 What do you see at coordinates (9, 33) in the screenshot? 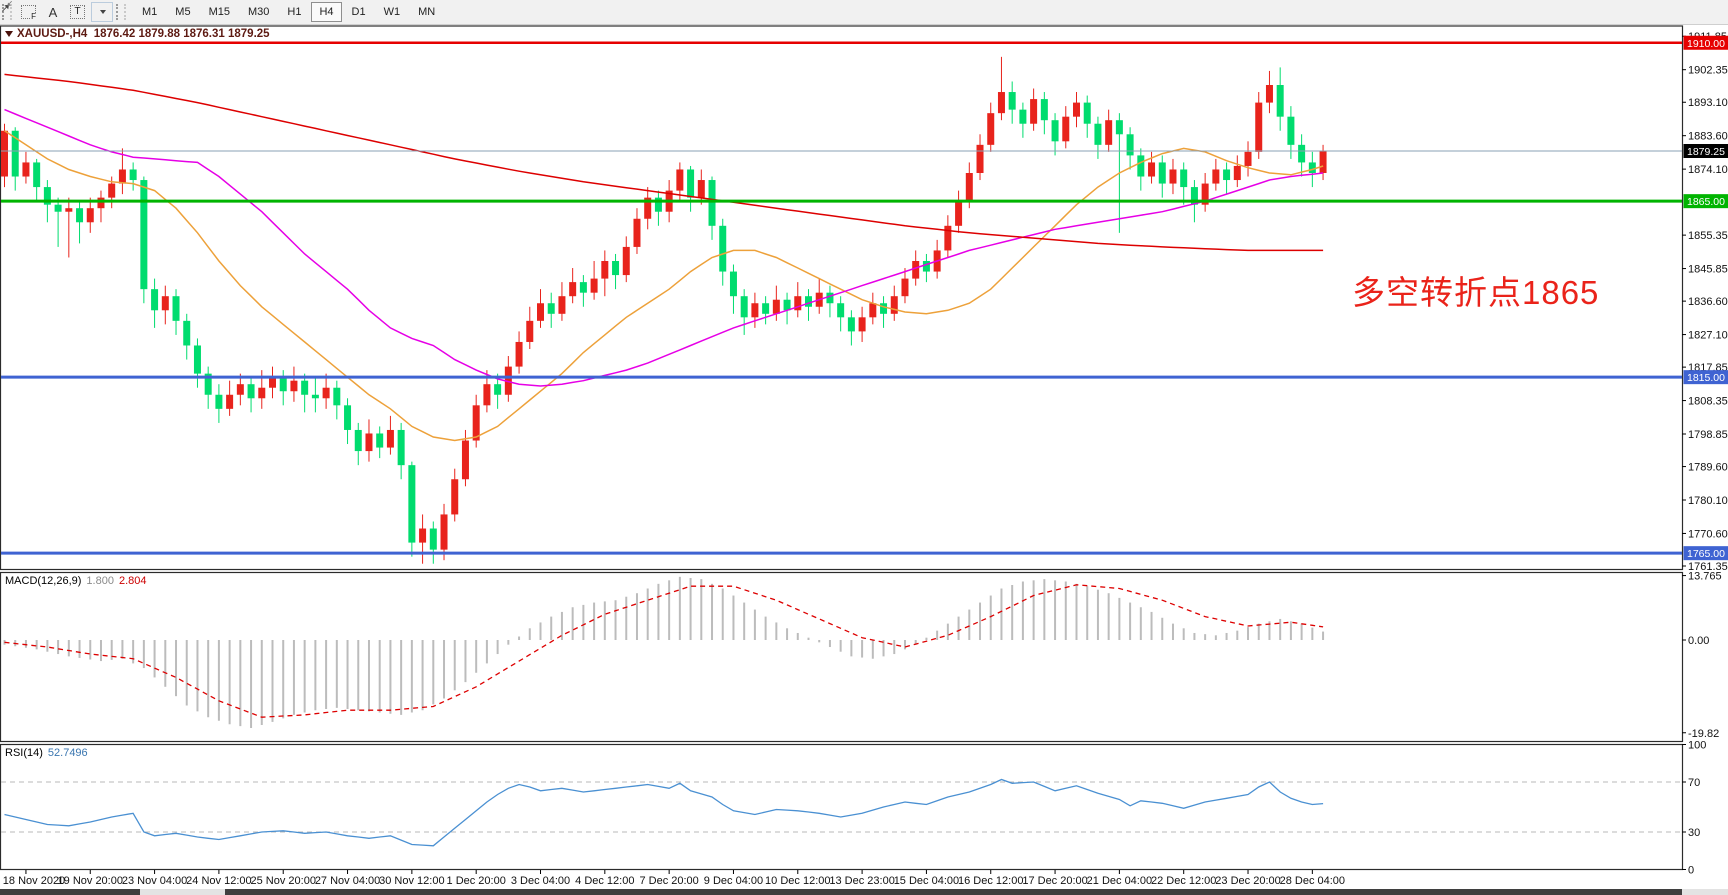
I see `symbol-dropdown-icon` at bounding box center [9, 33].